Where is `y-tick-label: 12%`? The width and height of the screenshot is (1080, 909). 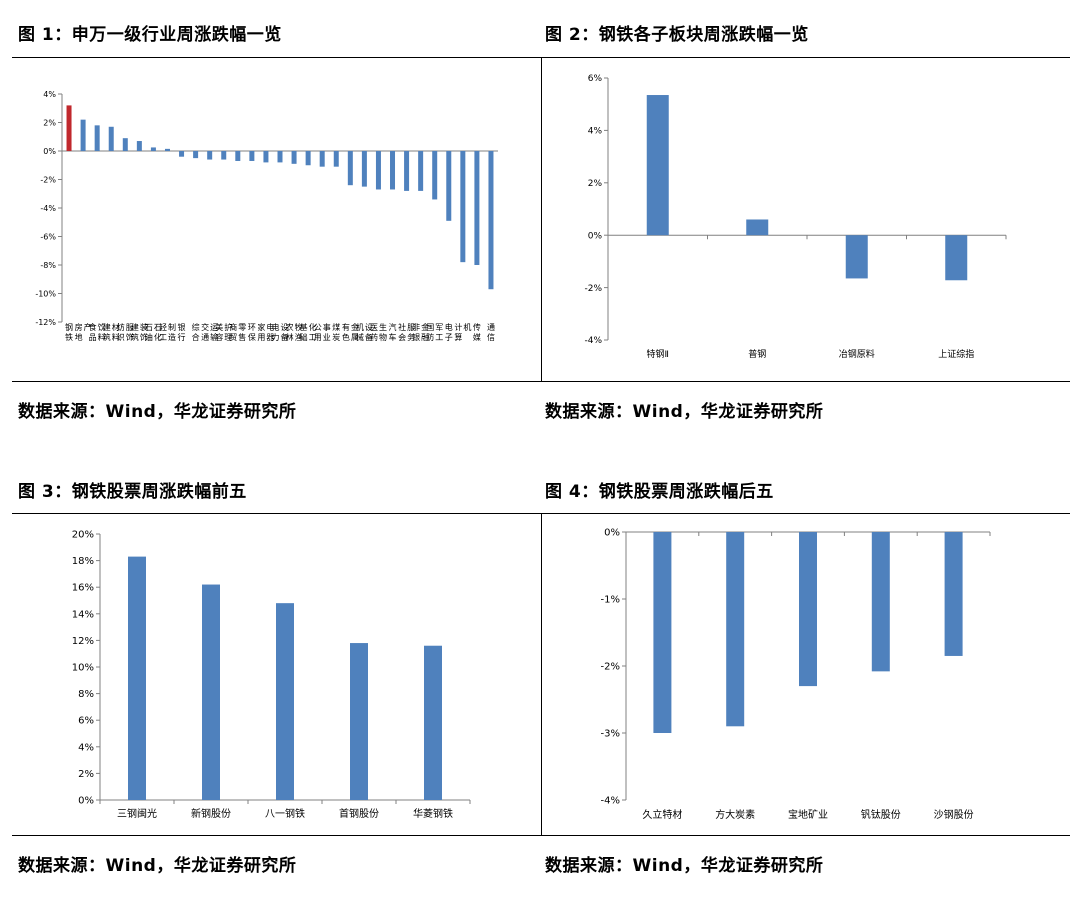
y-tick-label: 12% is located at coordinates (83, 641).